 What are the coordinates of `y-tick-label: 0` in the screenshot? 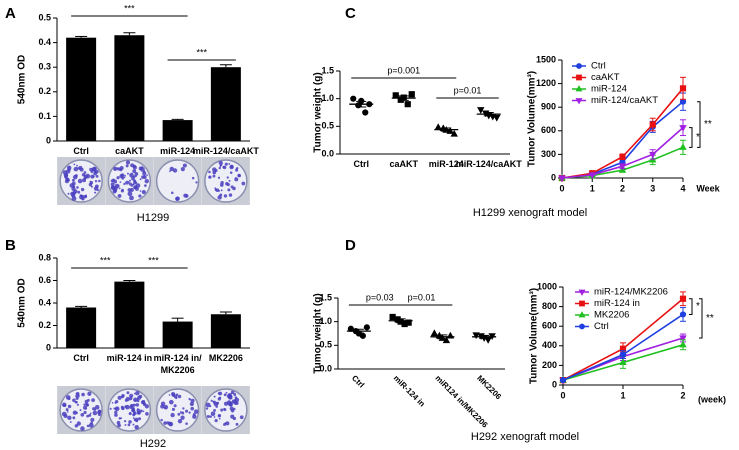 It's located at (48, 347).